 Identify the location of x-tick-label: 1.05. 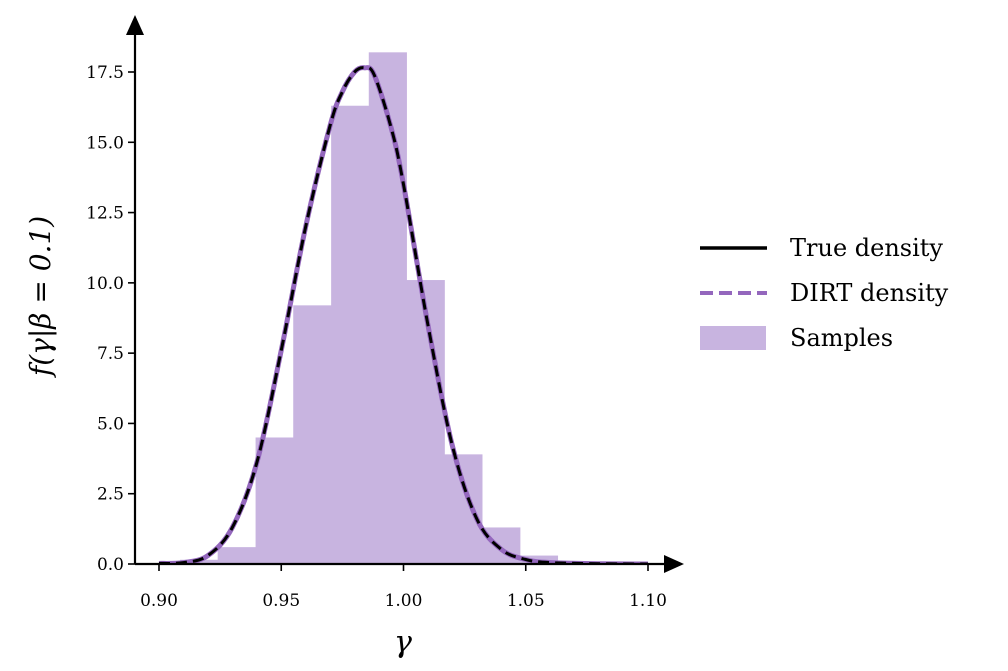
(526, 601).